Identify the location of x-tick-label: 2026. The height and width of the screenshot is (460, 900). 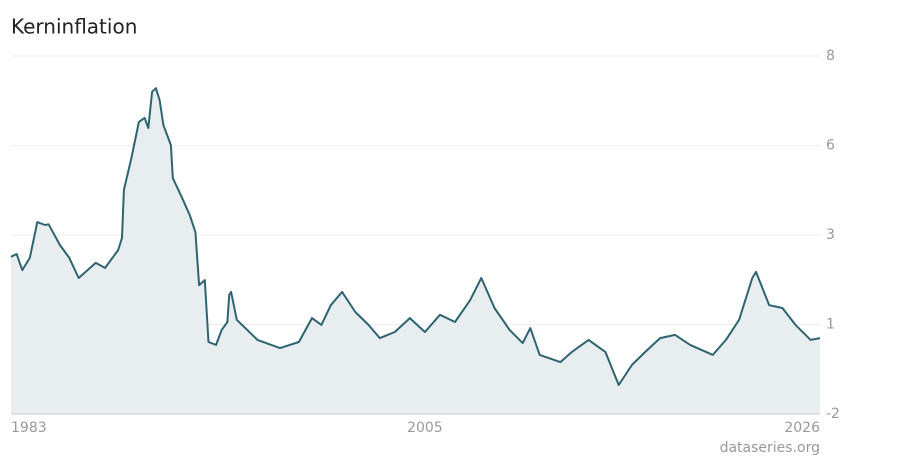
(802, 428).